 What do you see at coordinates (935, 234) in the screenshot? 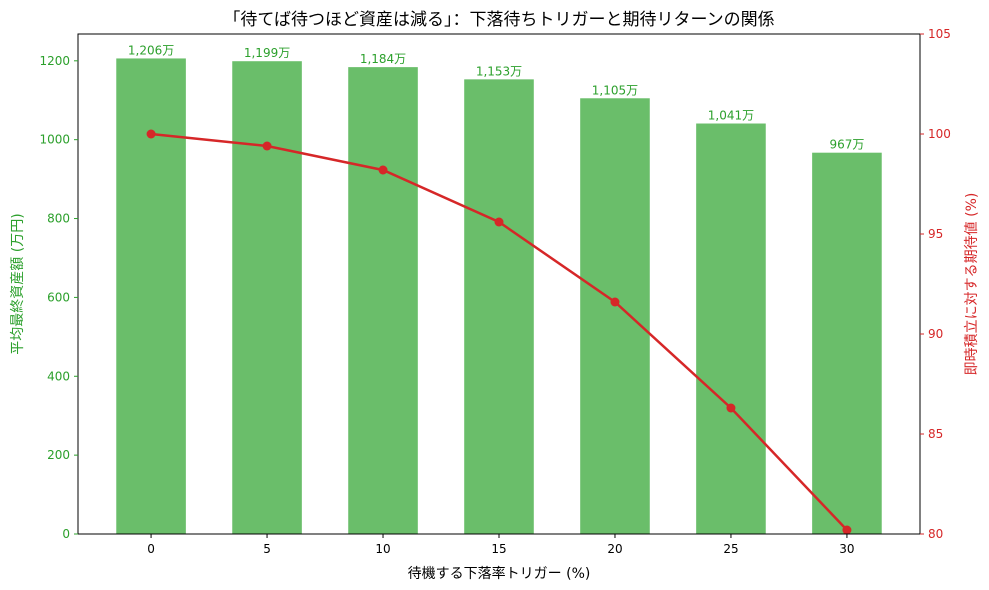
I see `right-tick-label: 95` at bounding box center [935, 234].